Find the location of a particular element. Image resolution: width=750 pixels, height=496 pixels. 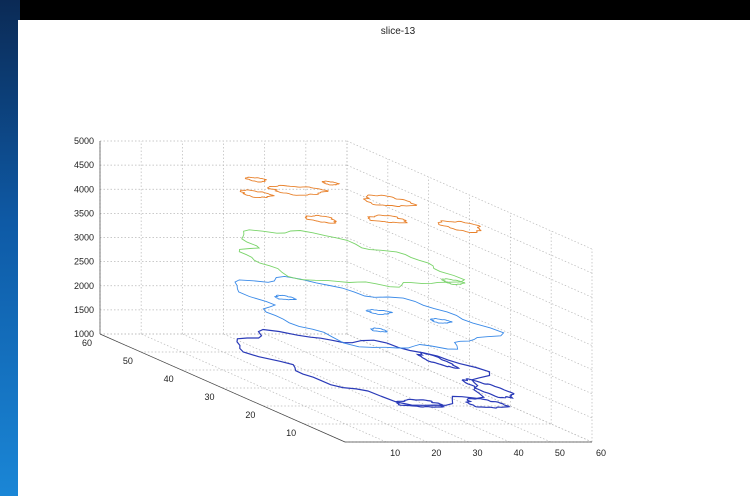

y-tick-label: 60 is located at coordinates (87, 343).